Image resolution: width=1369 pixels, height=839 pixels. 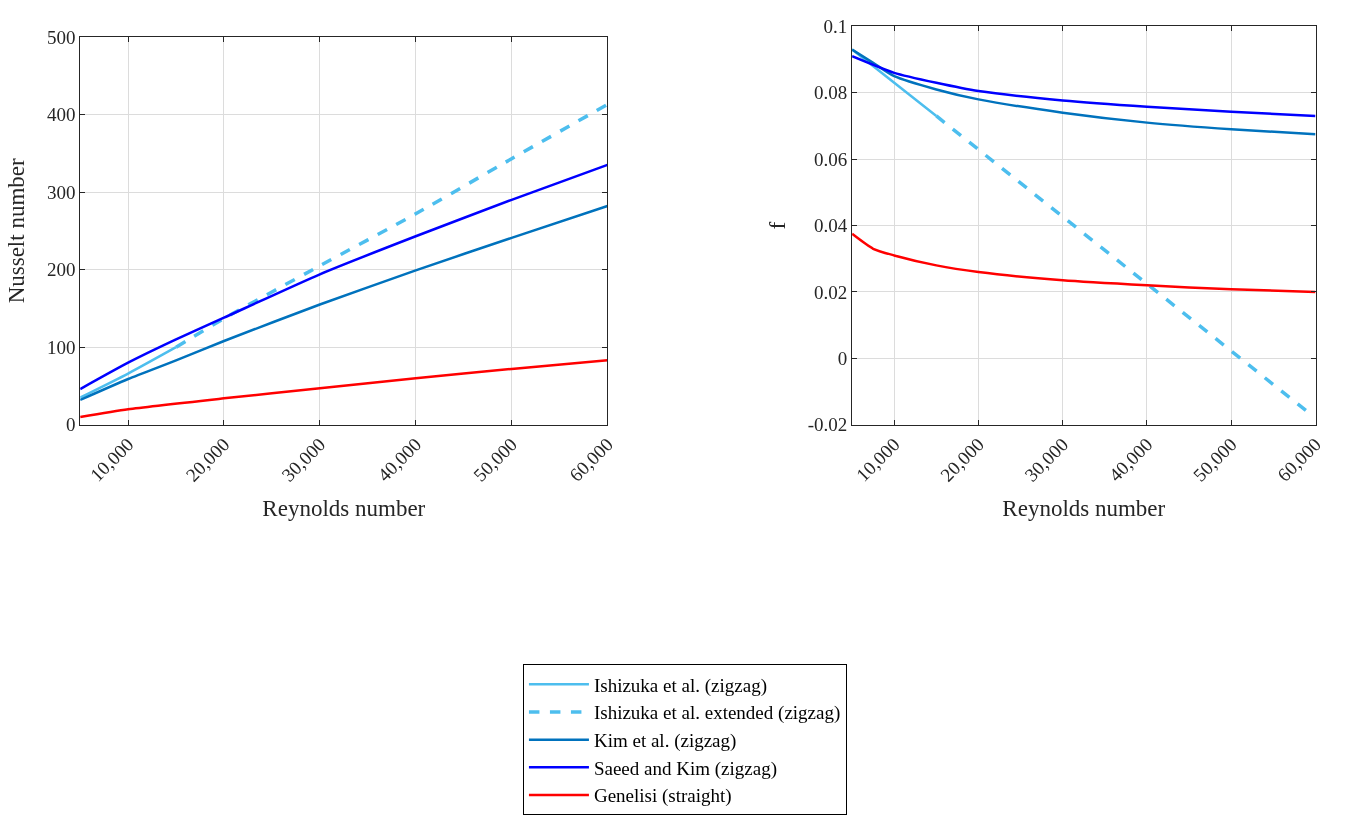 What do you see at coordinates (61, 270) in the screenshot?
I see `y-tick-label: 200` at bounding box center [61, 270].